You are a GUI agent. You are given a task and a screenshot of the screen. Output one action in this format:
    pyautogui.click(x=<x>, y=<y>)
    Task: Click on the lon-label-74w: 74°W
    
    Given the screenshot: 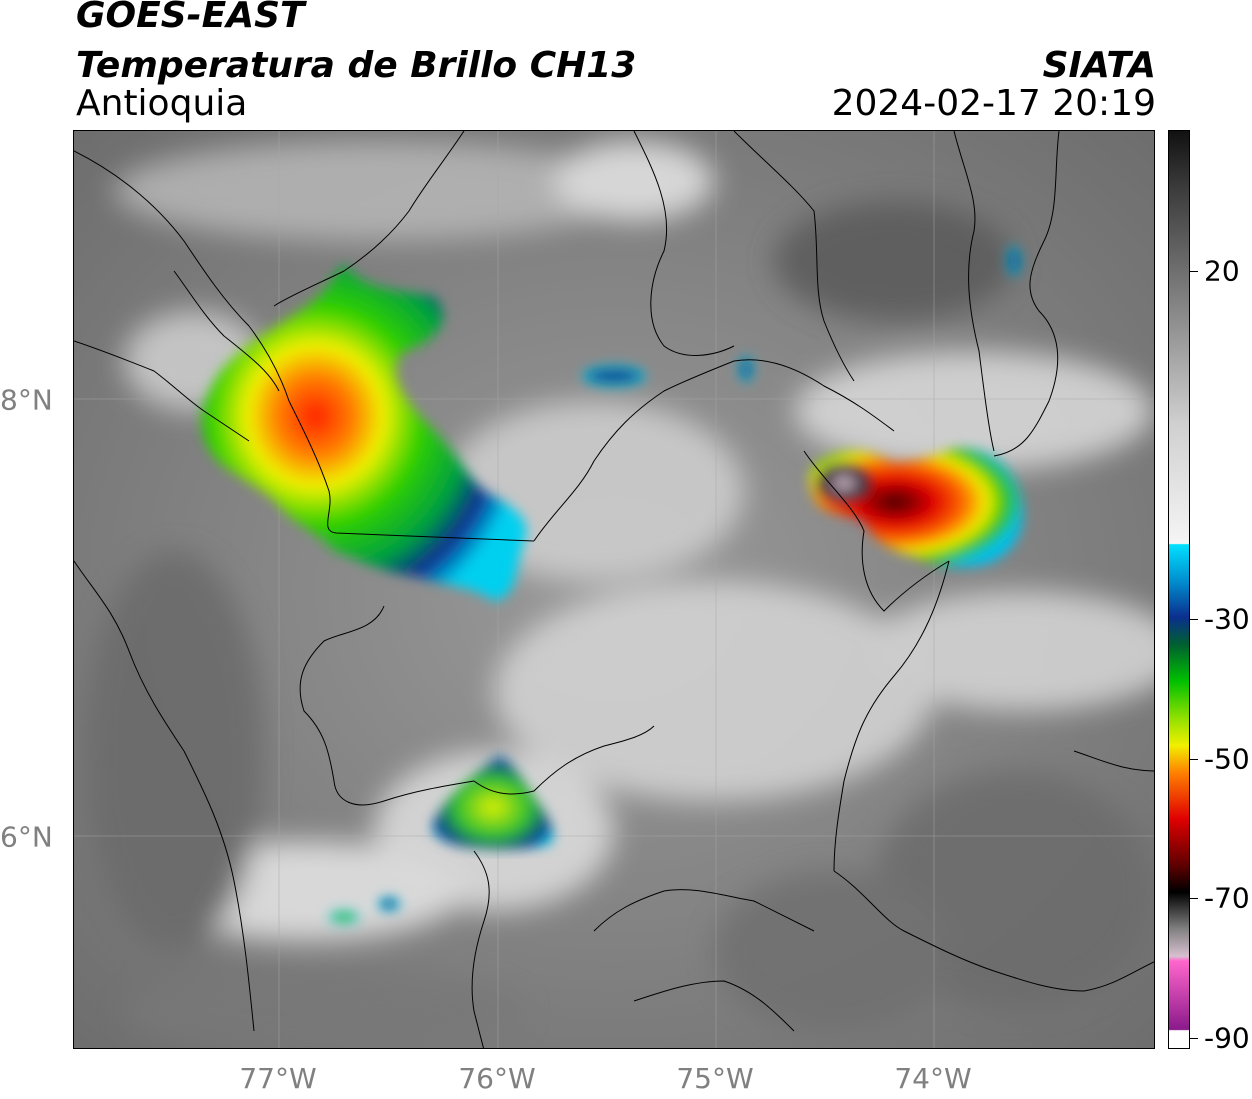 What is the action you would take?
    pyautogui.click(x=933, y=1078)
    